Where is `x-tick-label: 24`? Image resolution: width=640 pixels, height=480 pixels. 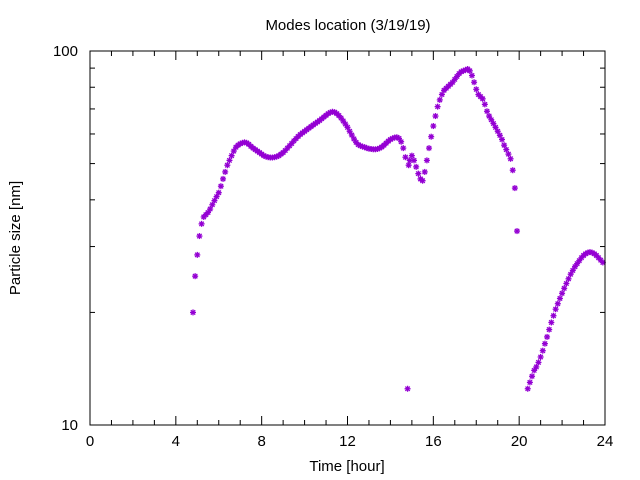 x-tick-label: 24 is located at coordinates (605, 441).